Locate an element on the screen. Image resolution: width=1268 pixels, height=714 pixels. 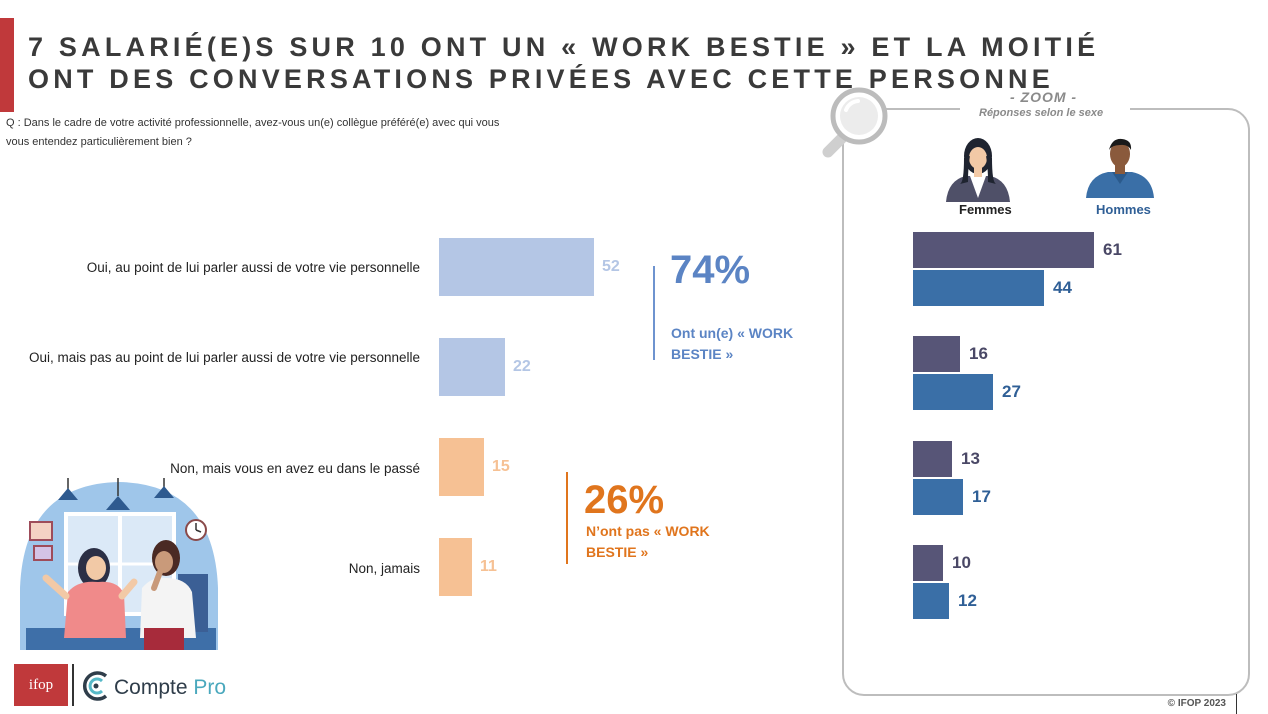
magnifier-icon is located at coordinates (855, 122).